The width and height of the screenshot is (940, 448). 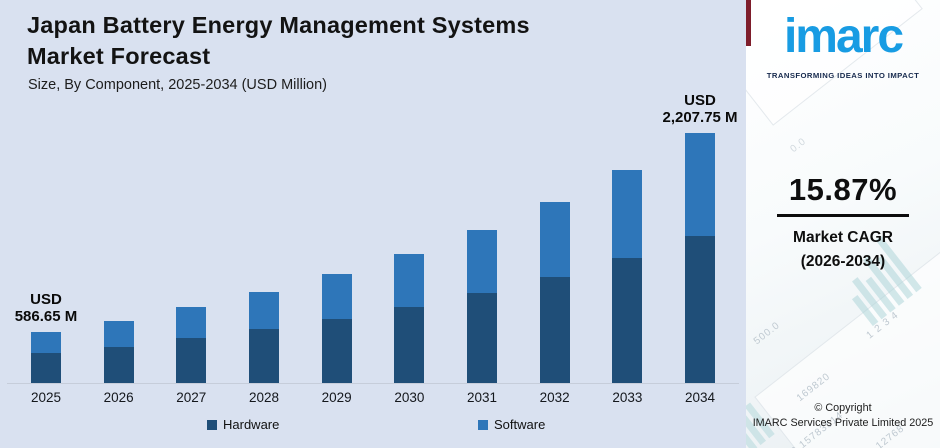 I want to click on segment-hardware-2029, so click(x=336, y=351).